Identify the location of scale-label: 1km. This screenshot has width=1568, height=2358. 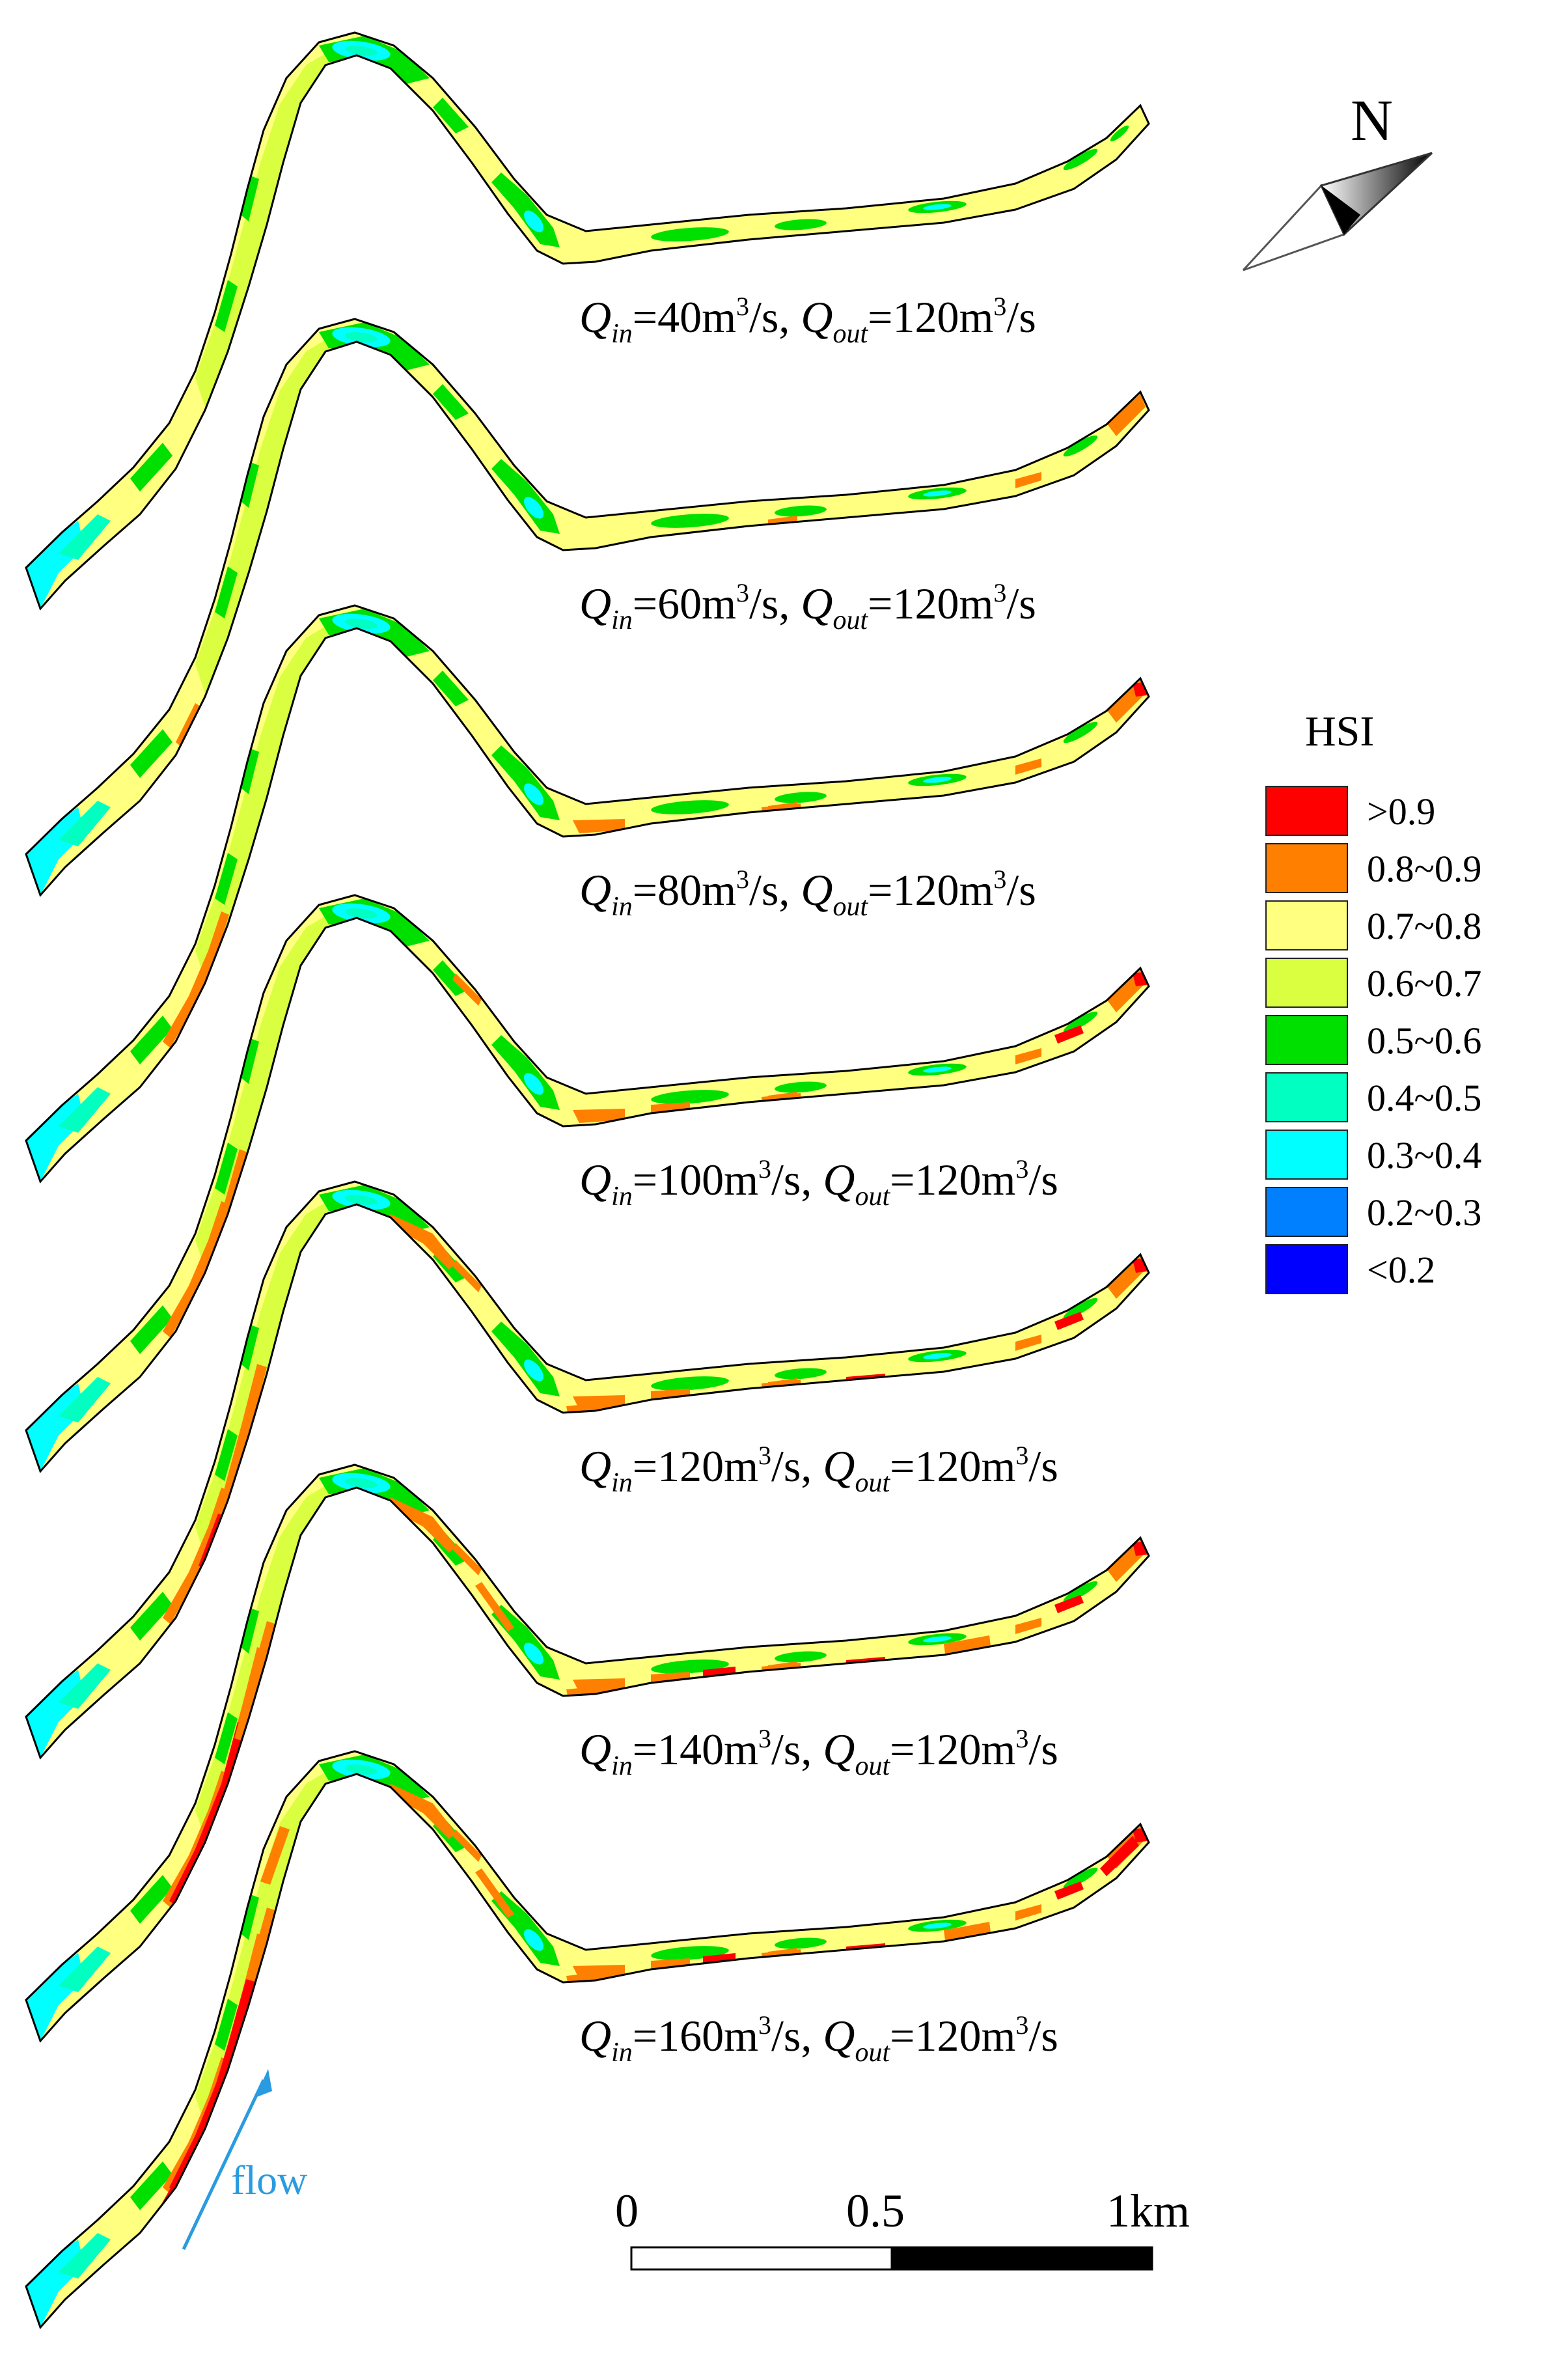
(1148, 2211).